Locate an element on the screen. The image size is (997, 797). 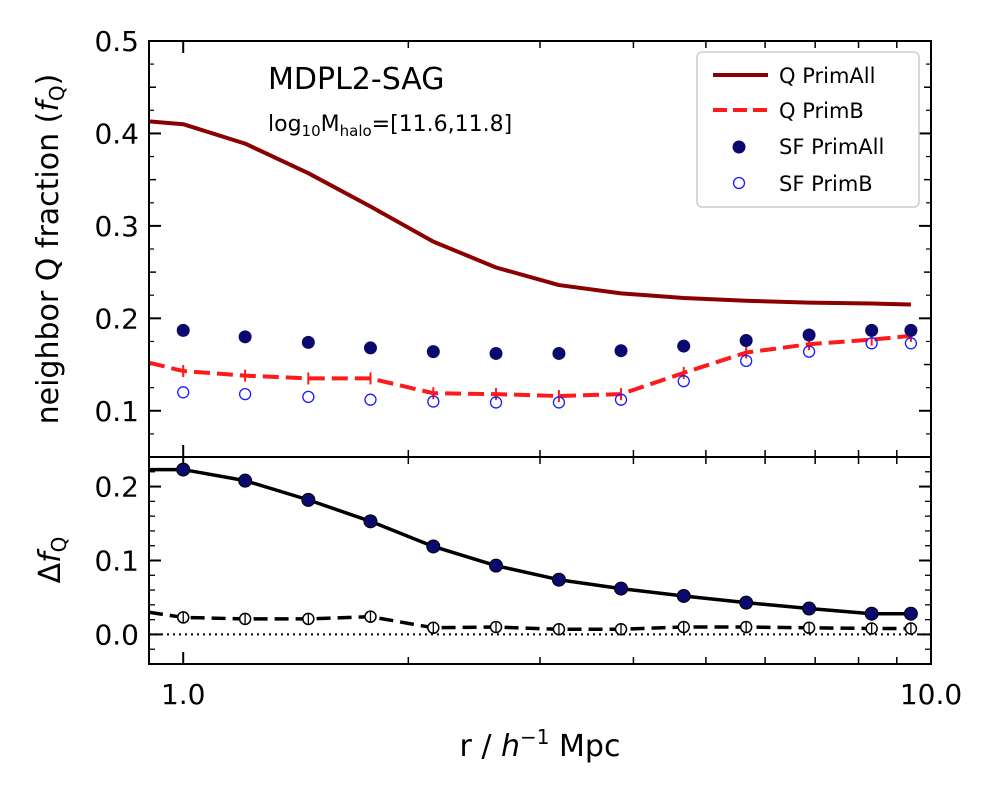
halo-annot-m: M is located at coordinates (330, 124).